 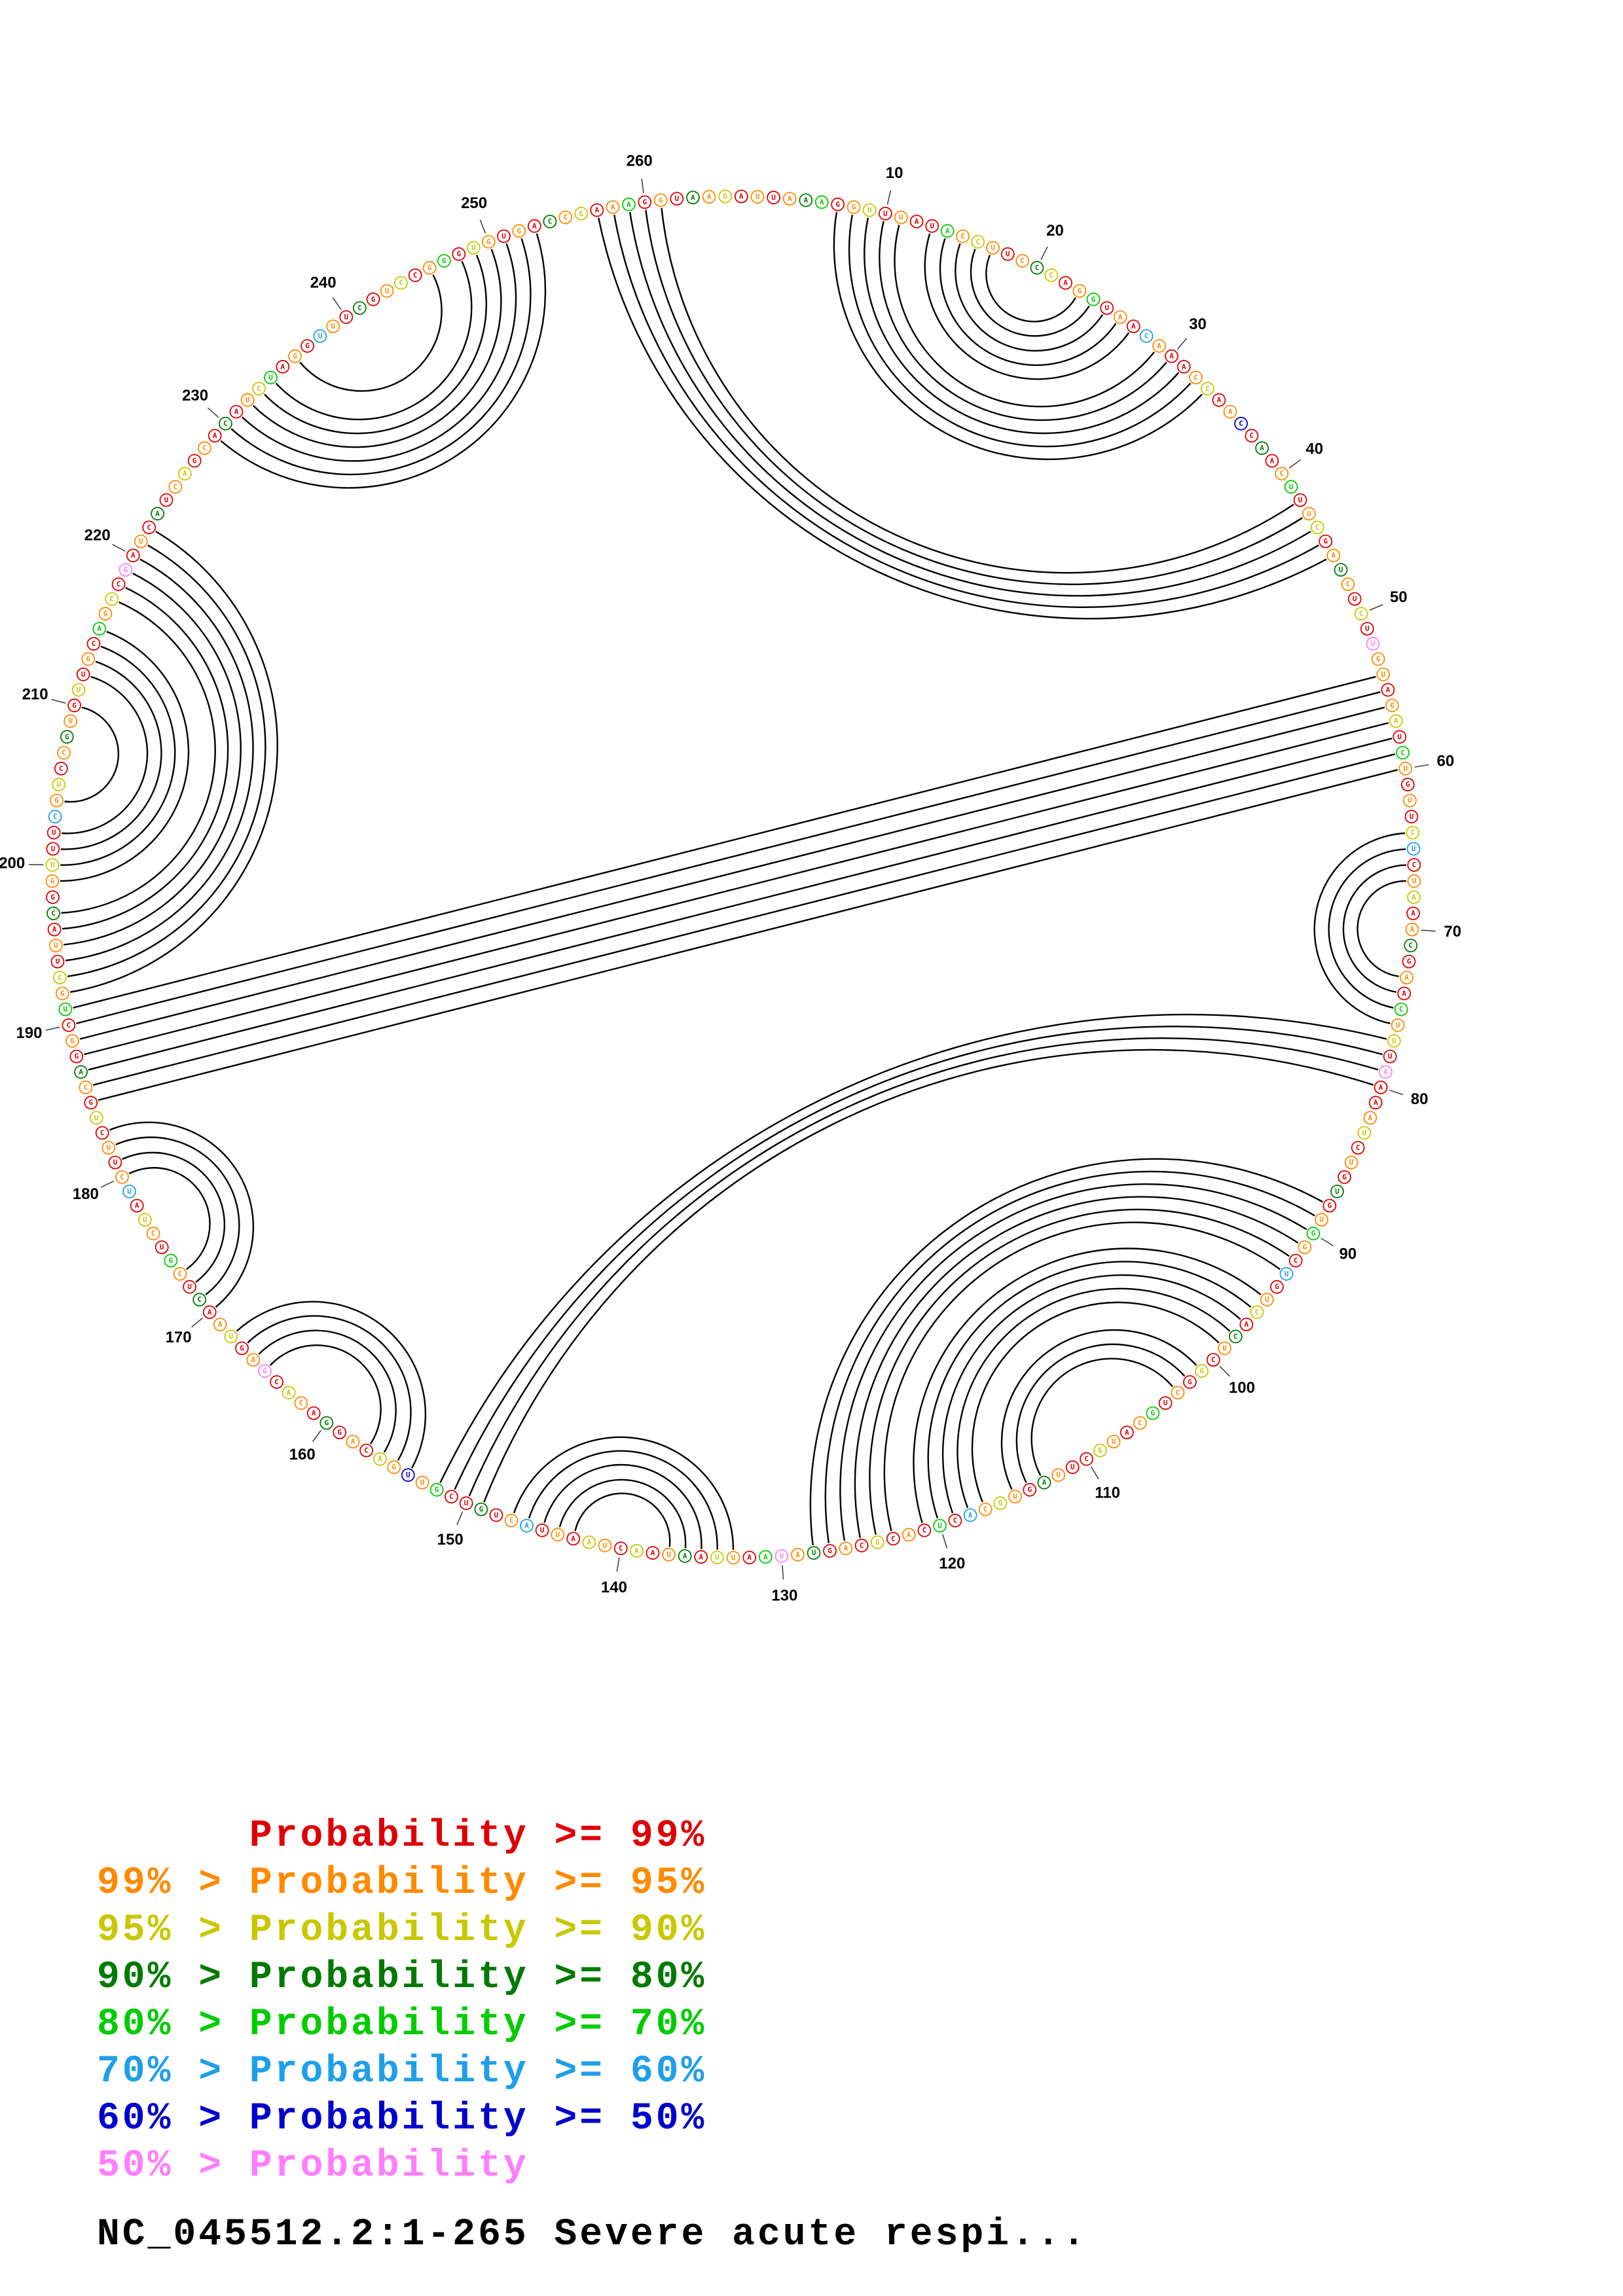 I want to click on tick-label: 180, so click(x=86, y=1194).